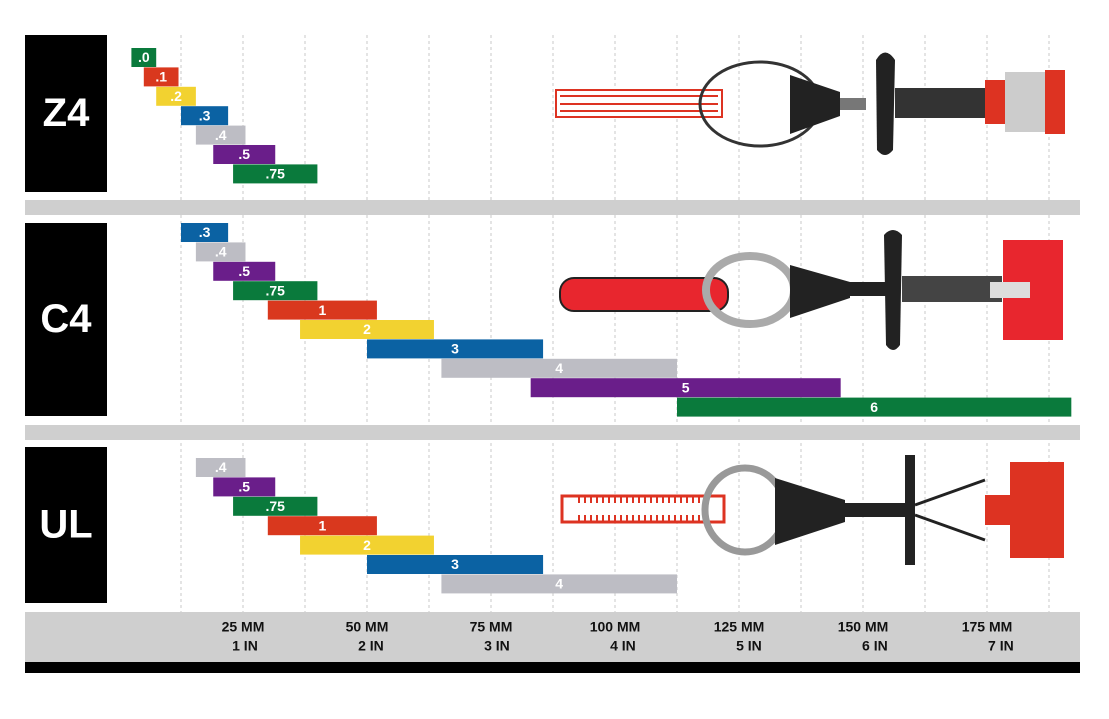 The image size is (1109, 719). What do you see at coordinates (987, 627) in the screenshot?
I see `x-tick-label: 175 MM` at bounding box center [987, 627].